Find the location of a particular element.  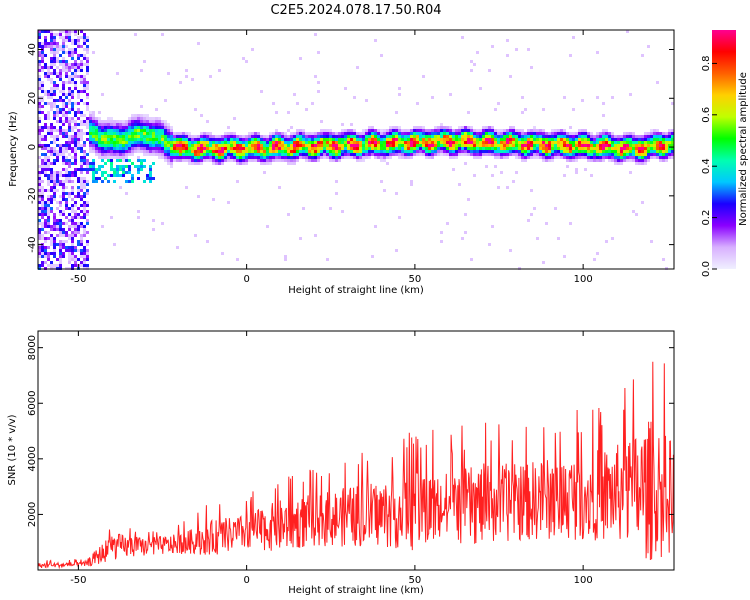

spectrogram-x-tick-label: 100 is located at coordinates (583, 279).